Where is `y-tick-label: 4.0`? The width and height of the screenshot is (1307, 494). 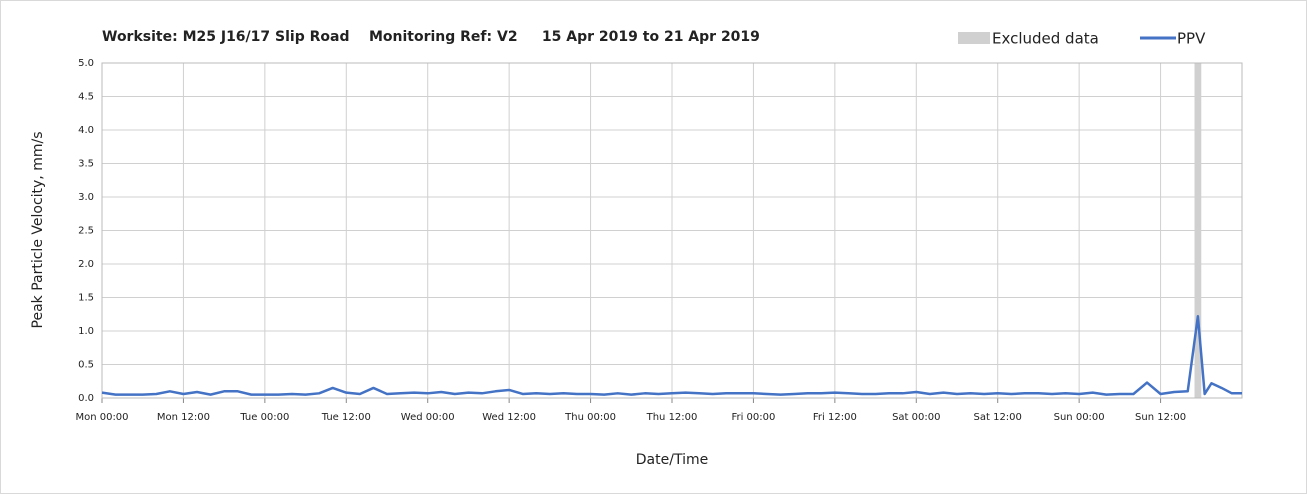 y-tick-label: 4.0 is located at coordinates (86, 130).